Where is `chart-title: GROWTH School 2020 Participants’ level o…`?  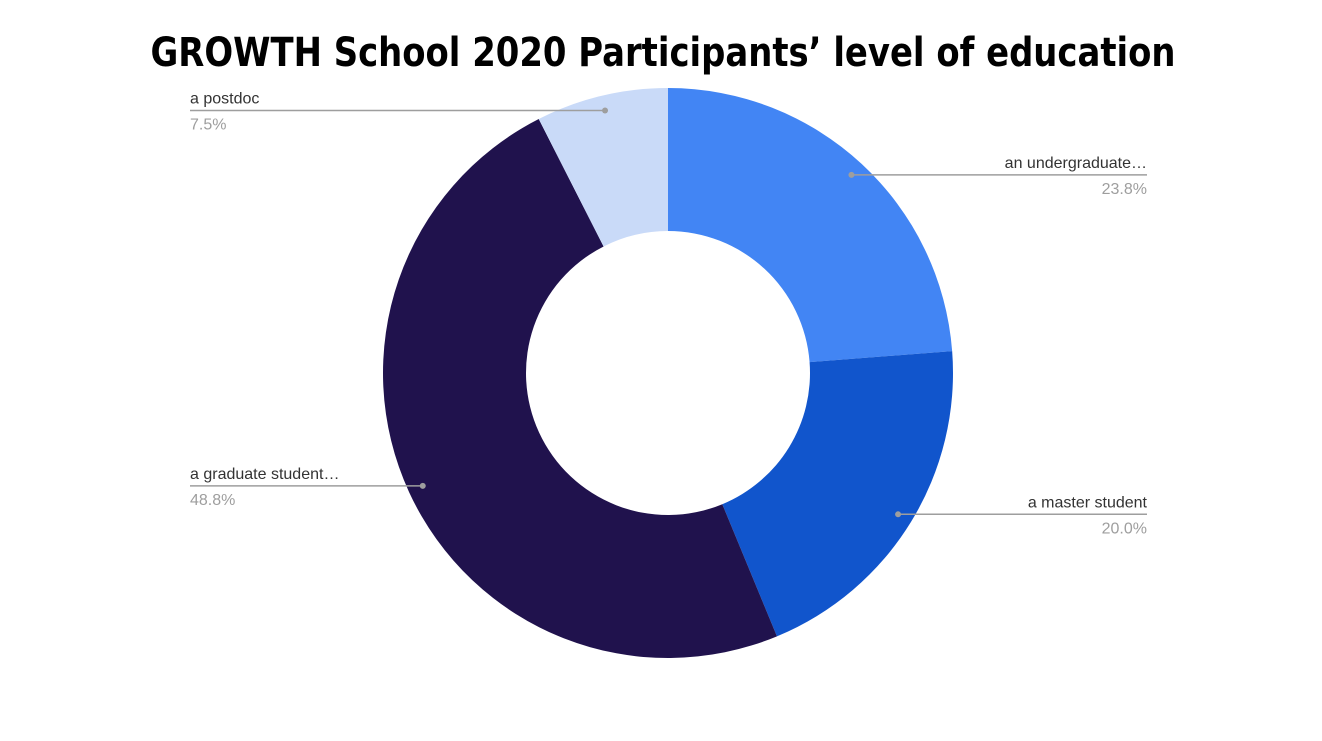 chart-title: GROWTH School 2020 Participants’ level o… is located at coordinates (663, 53).